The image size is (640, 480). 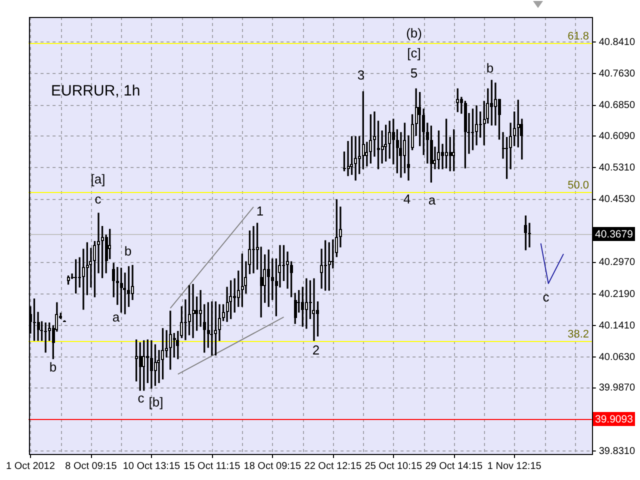 I want to click on y-tick-label: 40.6090, so click(x=617, y=136).